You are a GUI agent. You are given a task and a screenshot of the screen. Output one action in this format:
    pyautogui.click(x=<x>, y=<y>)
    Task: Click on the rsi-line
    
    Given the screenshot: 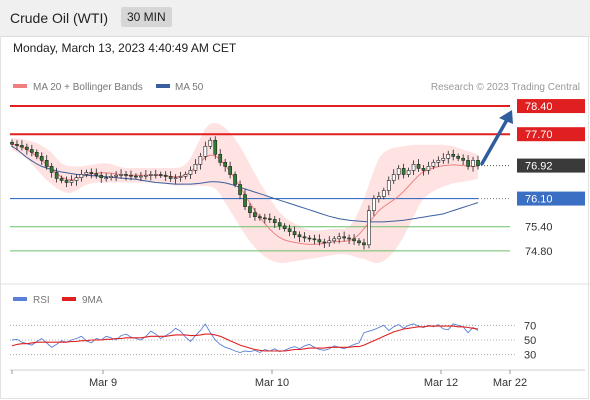 What is the action you would take?
    pyautogui.click(x=245, y=338)
    